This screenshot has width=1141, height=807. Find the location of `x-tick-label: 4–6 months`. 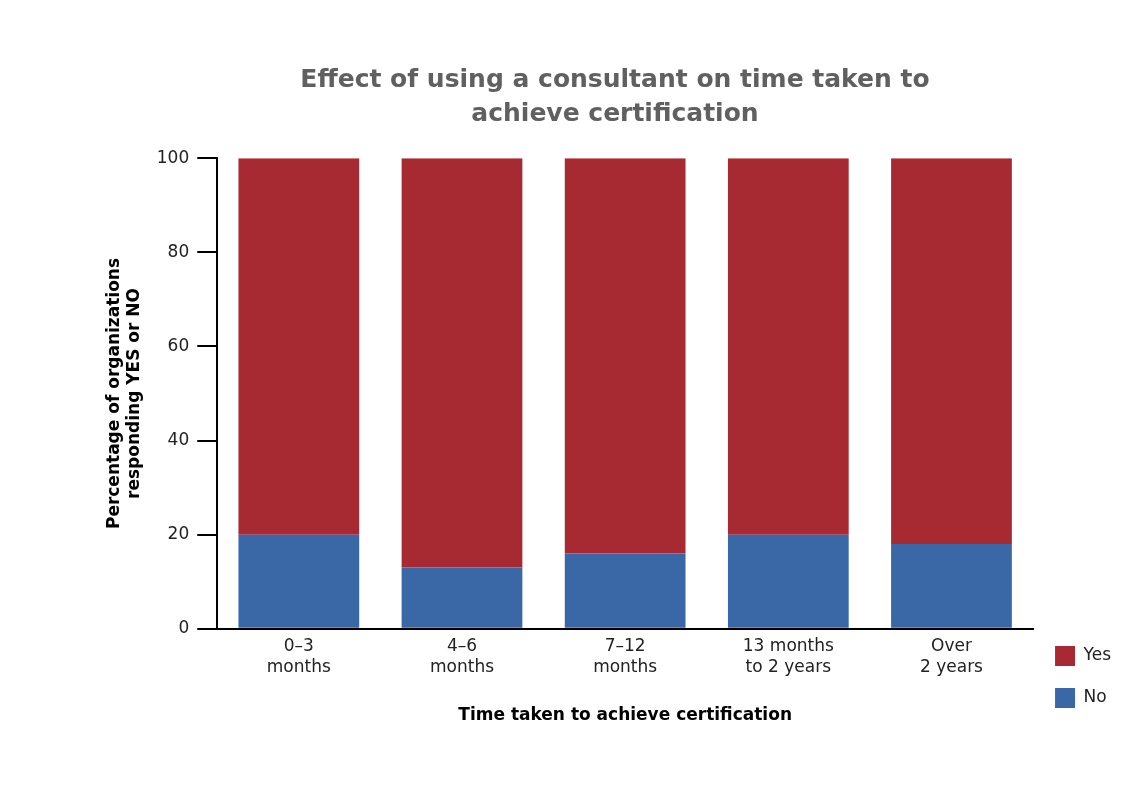

x-tick-label: 4–6 months is located at coordinates (462, 655).